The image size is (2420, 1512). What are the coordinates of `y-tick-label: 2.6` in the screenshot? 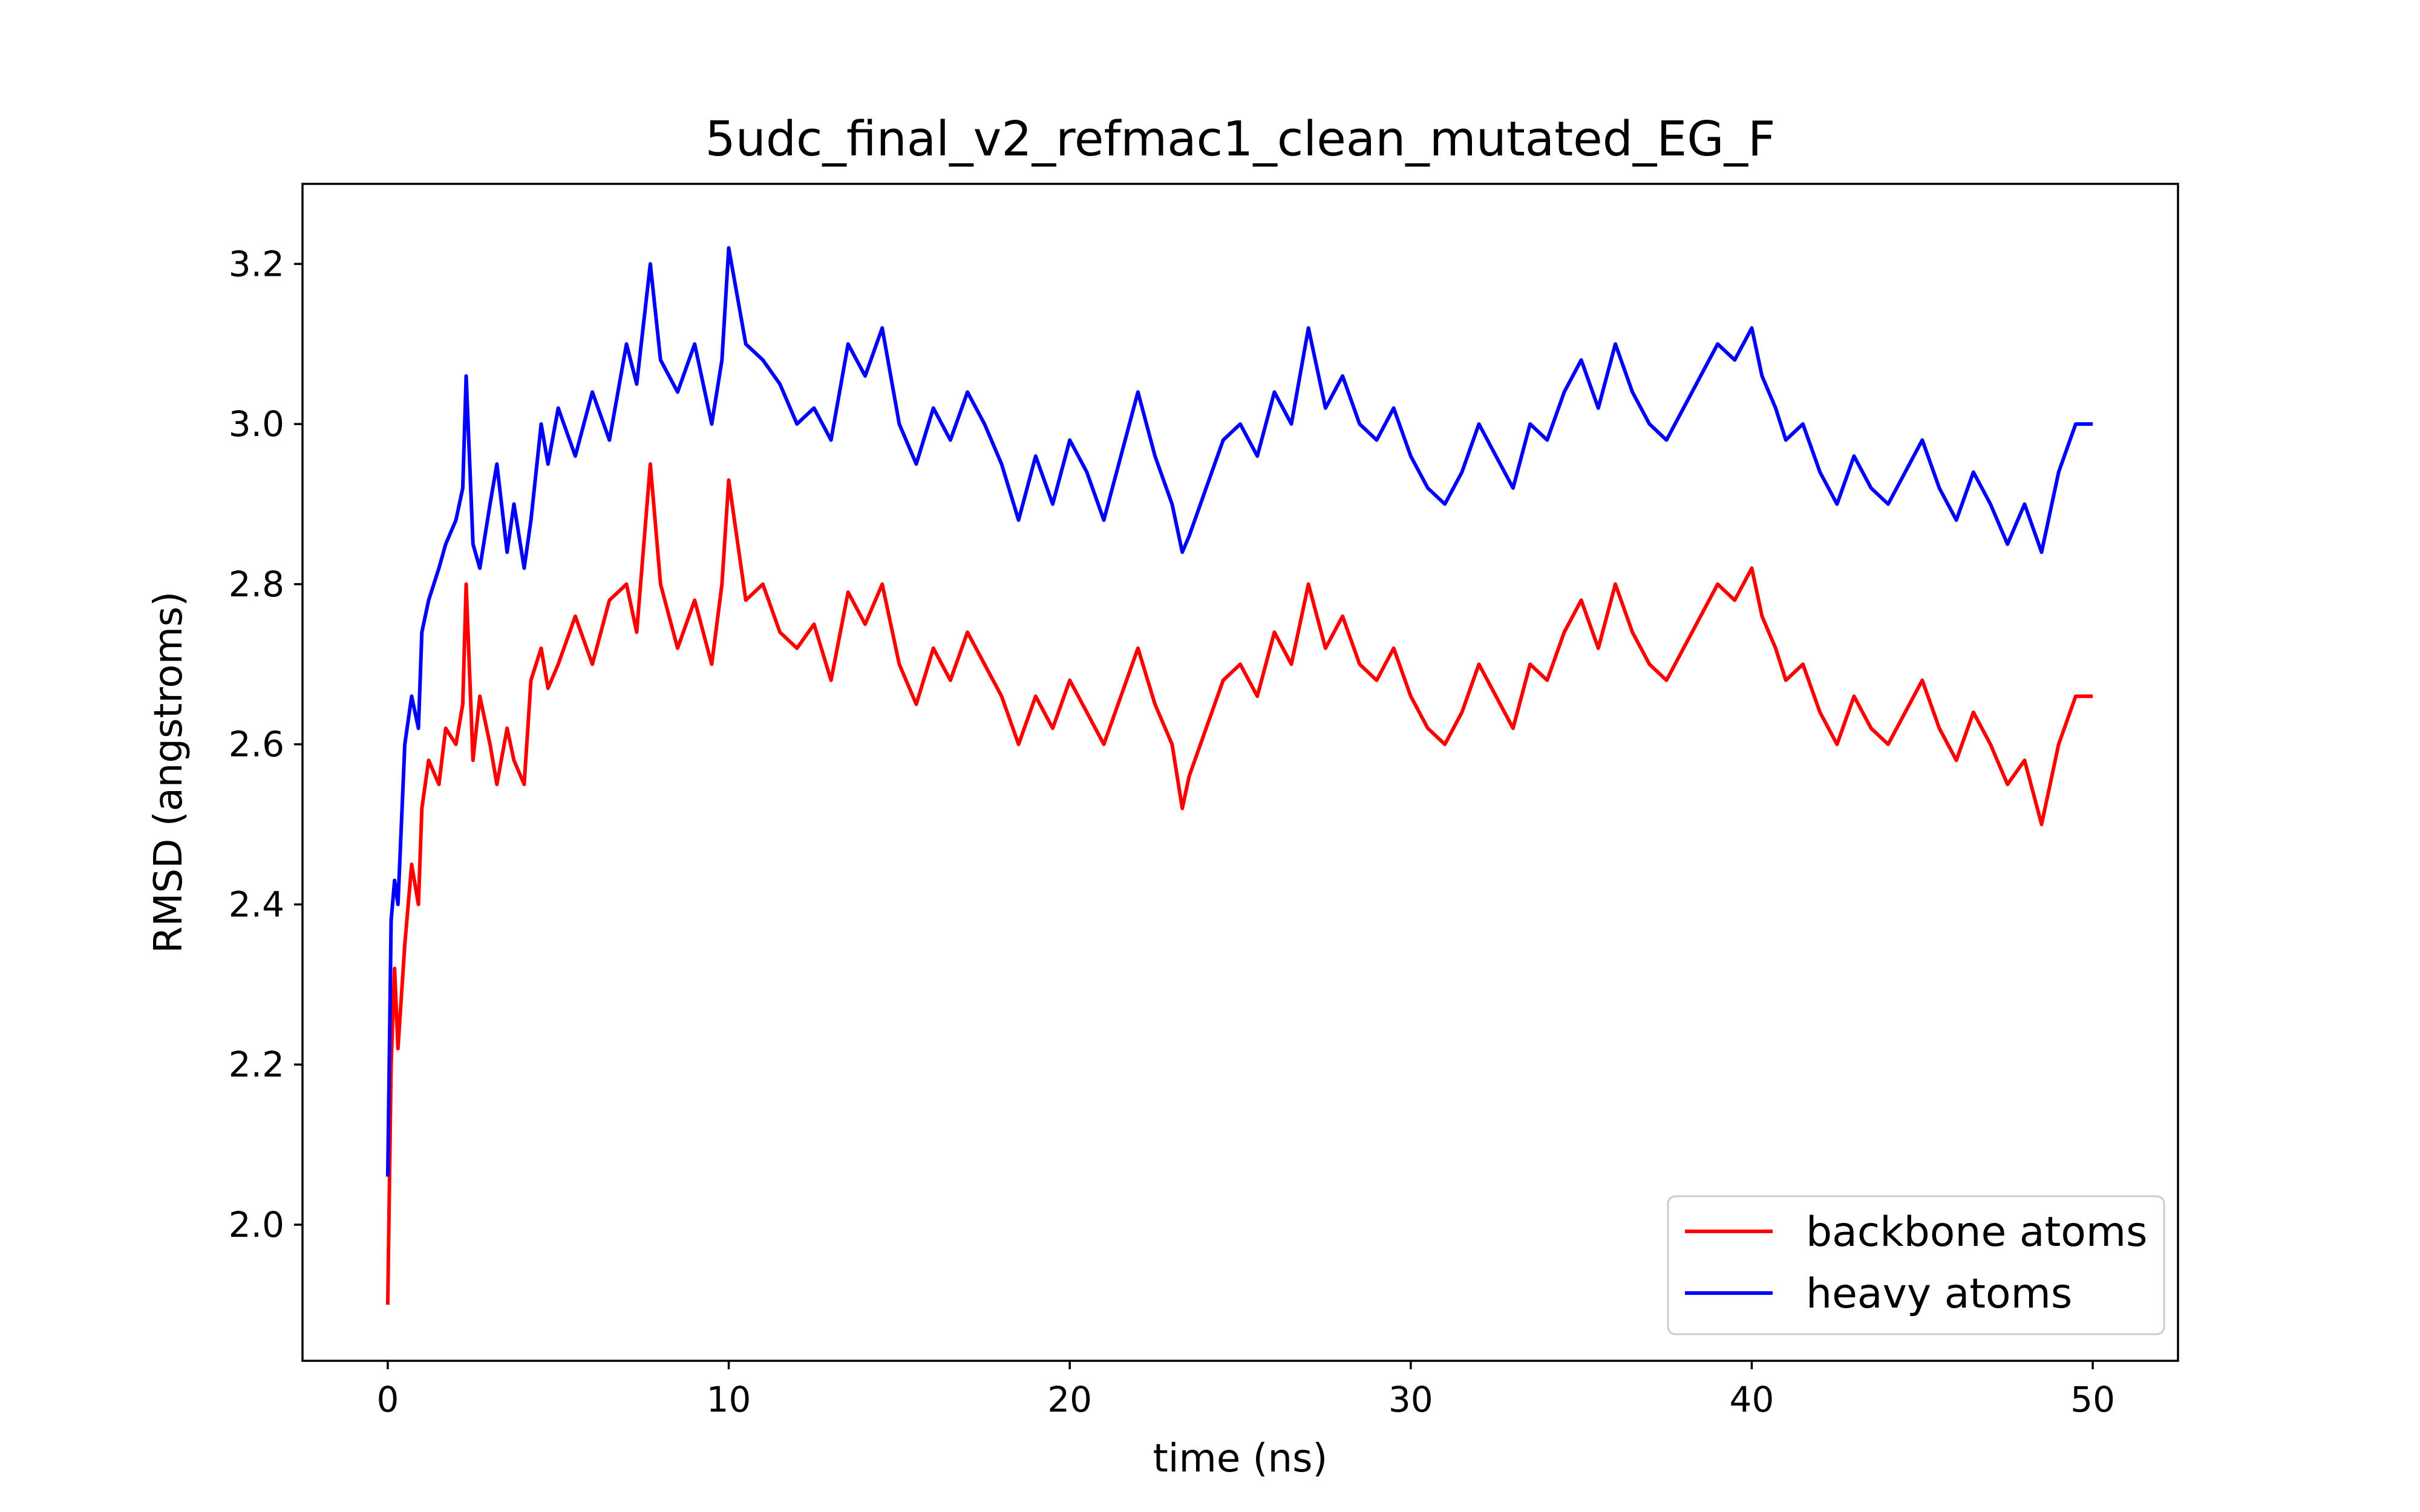 It's located at (256, 744).